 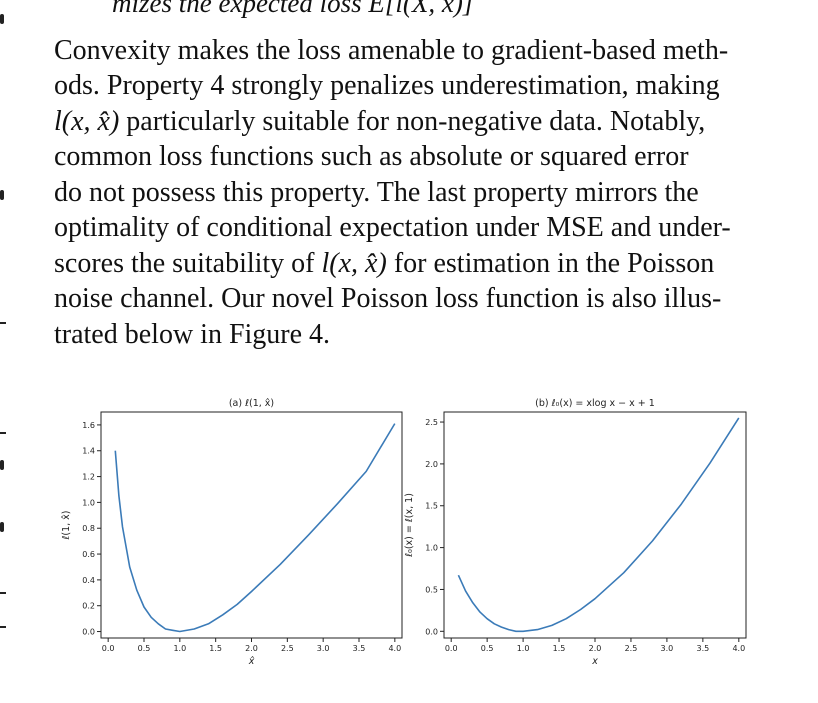 I want to click on x-axis-label: x̂, so click(x=251, y=661).